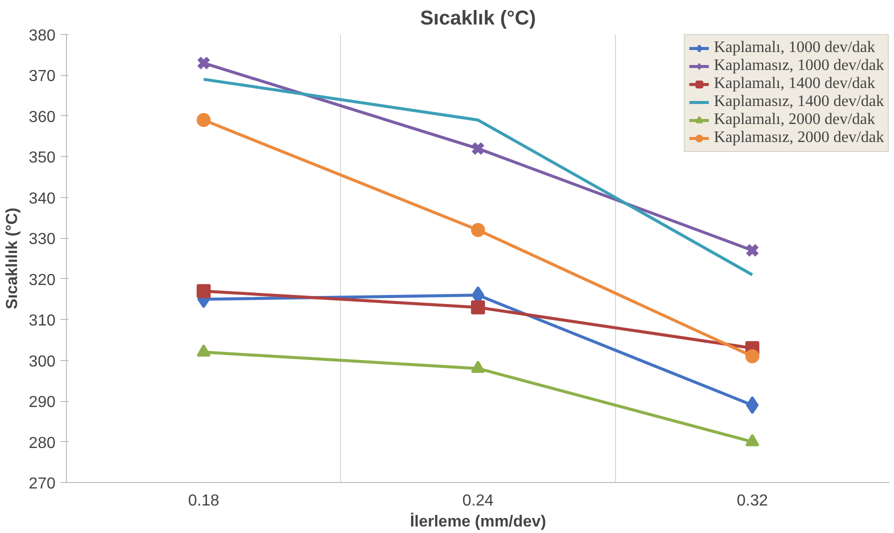 The image size is (894, 533). I want to click on x-axis-title: İlerleme (mm/dev), so click(478, 521).